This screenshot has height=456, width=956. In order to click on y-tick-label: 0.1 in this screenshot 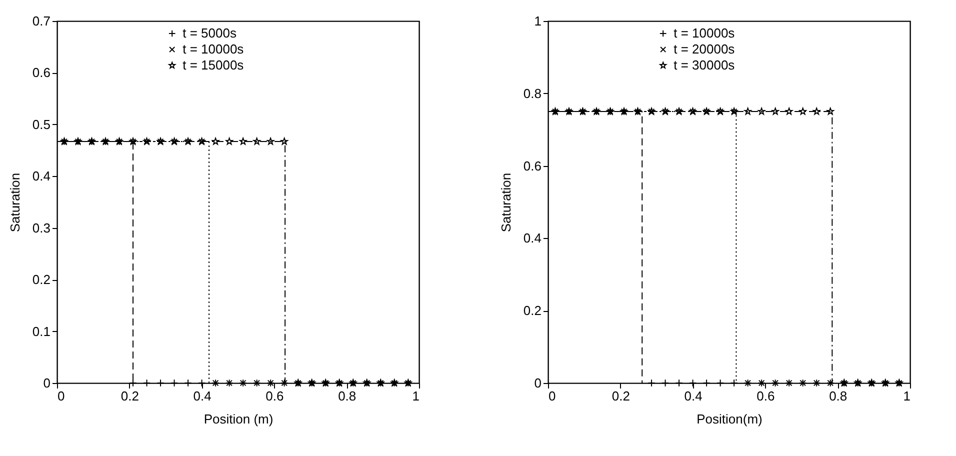, I will do `click(41, 331)`.